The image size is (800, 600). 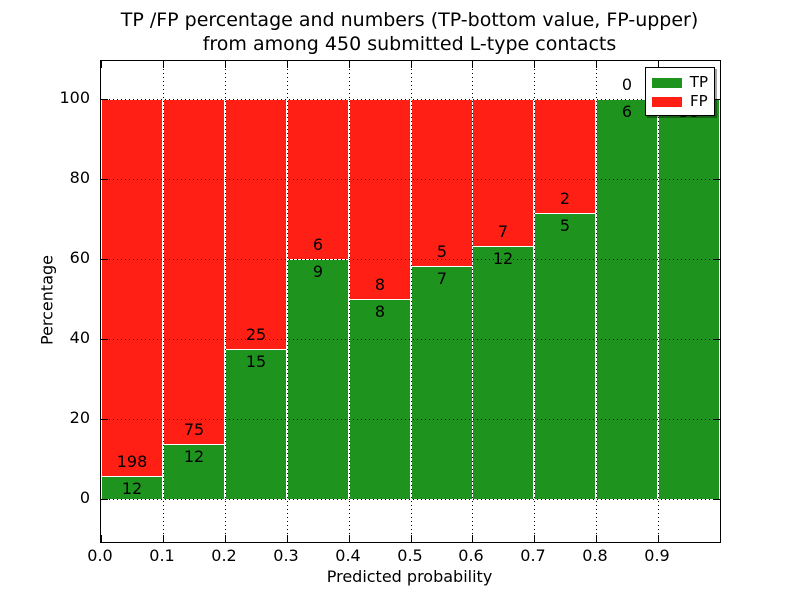 I want to click on fp-count-label: 8, so click(x=380, y=284).